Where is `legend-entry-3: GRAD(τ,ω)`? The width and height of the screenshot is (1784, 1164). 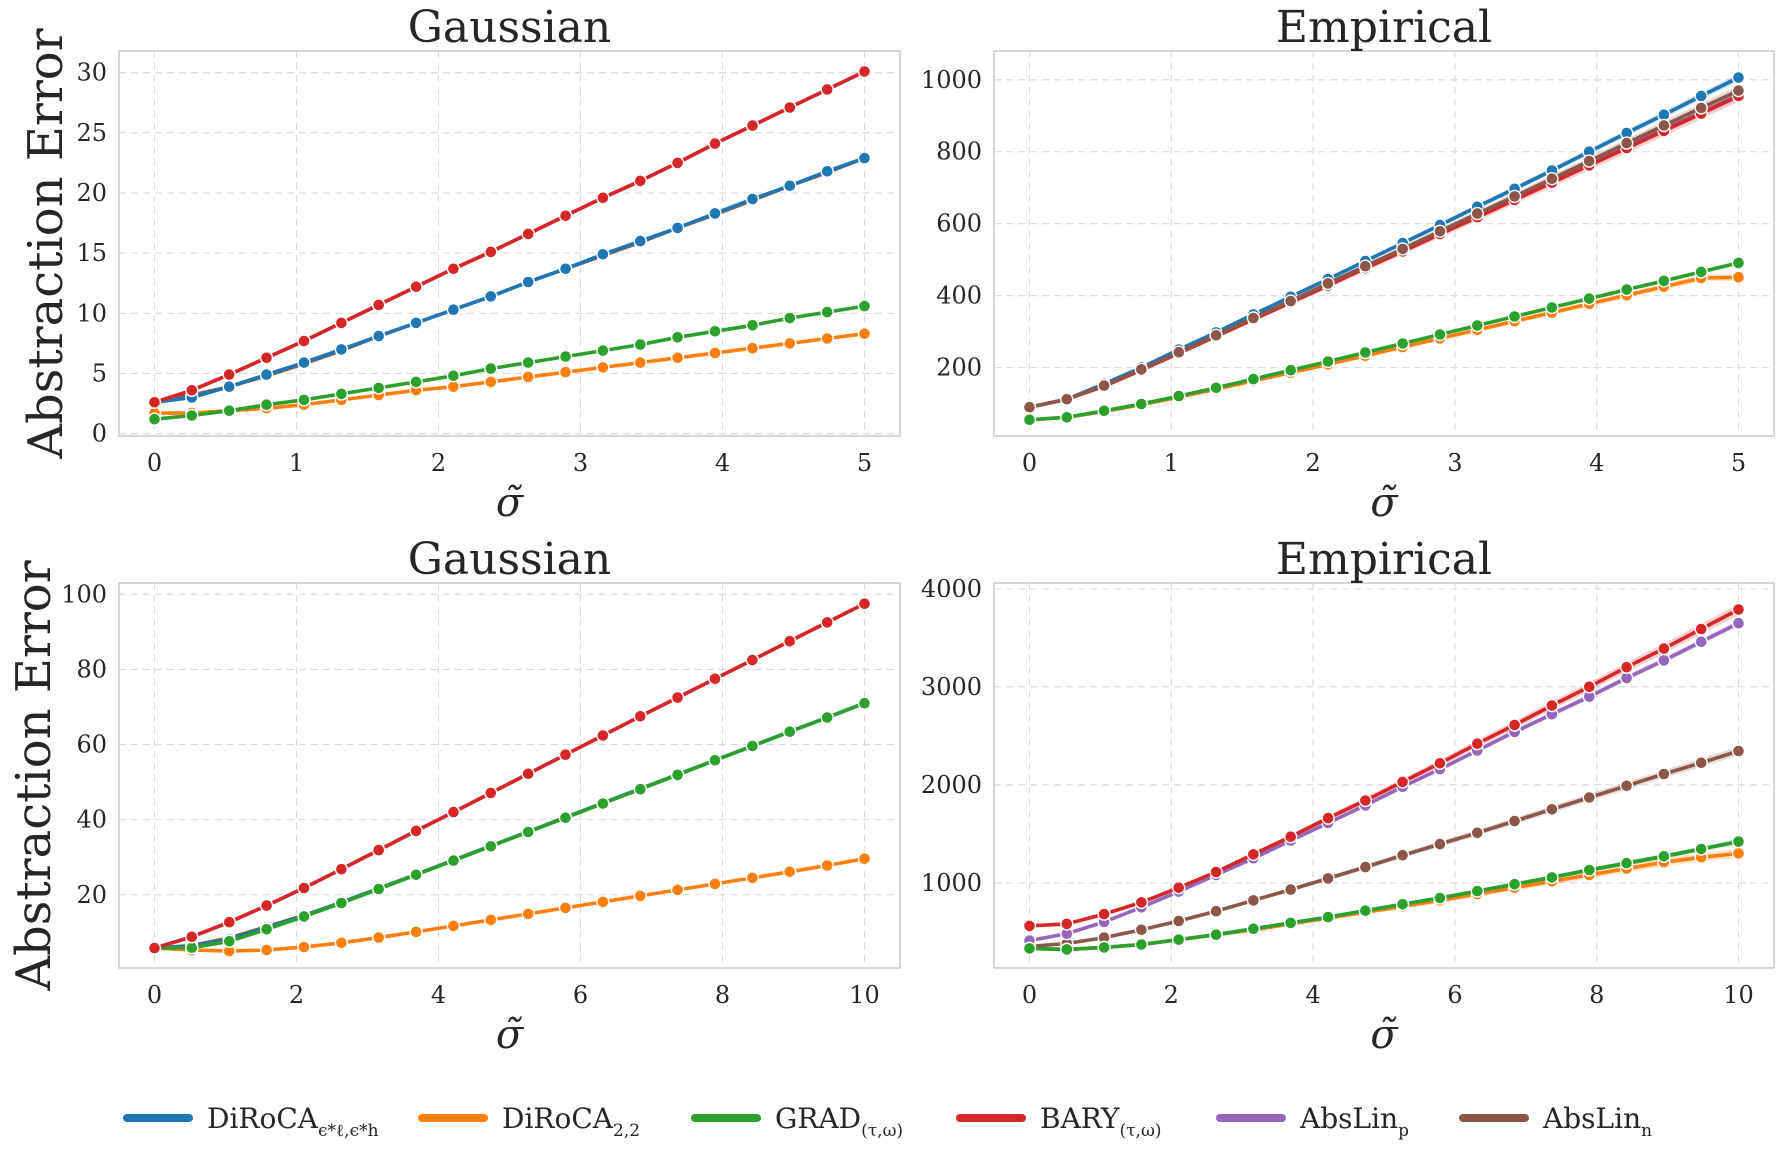 legend-entry-3: GRAD(τ,ω) is located at coordinates (797, 1121).